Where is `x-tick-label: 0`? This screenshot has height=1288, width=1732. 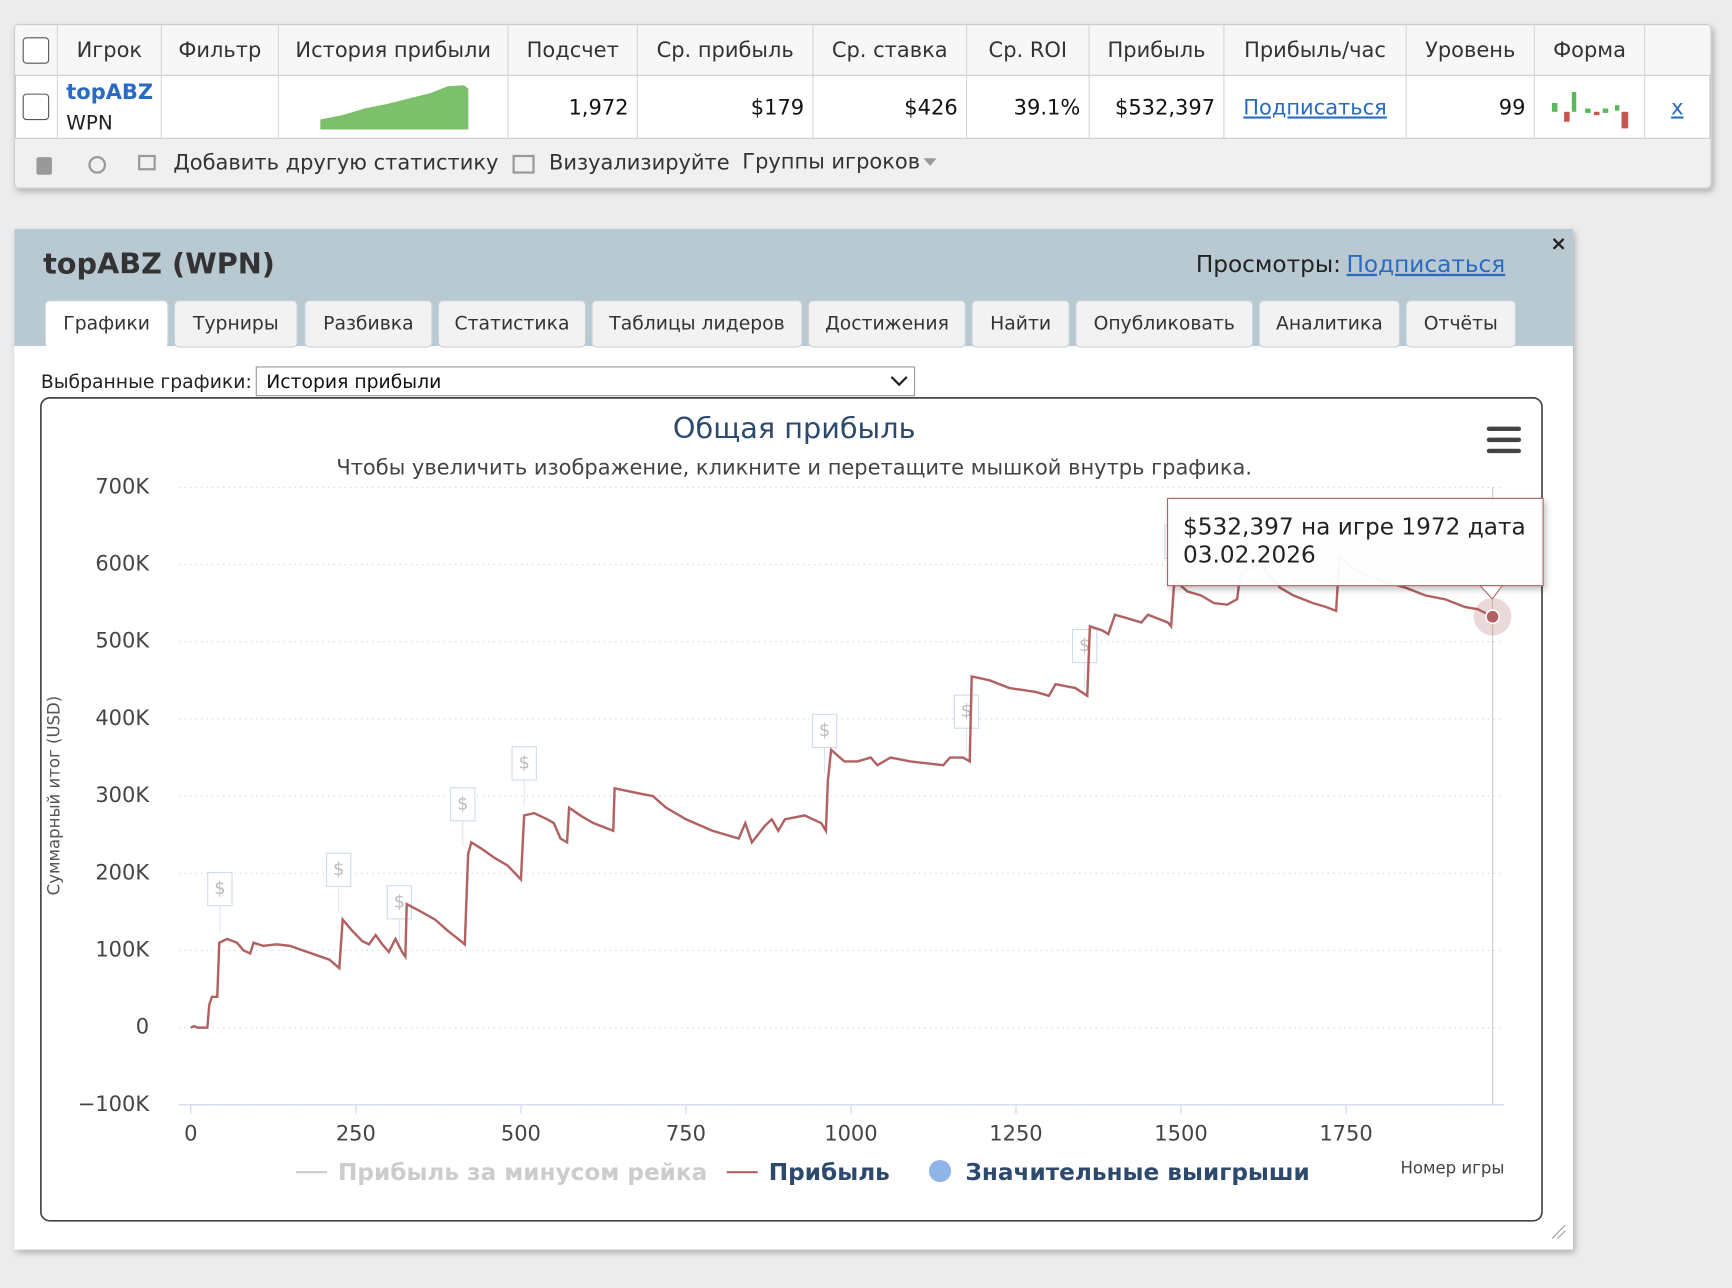 x-tick-label: 0 is located at coordinates (190, 1134).